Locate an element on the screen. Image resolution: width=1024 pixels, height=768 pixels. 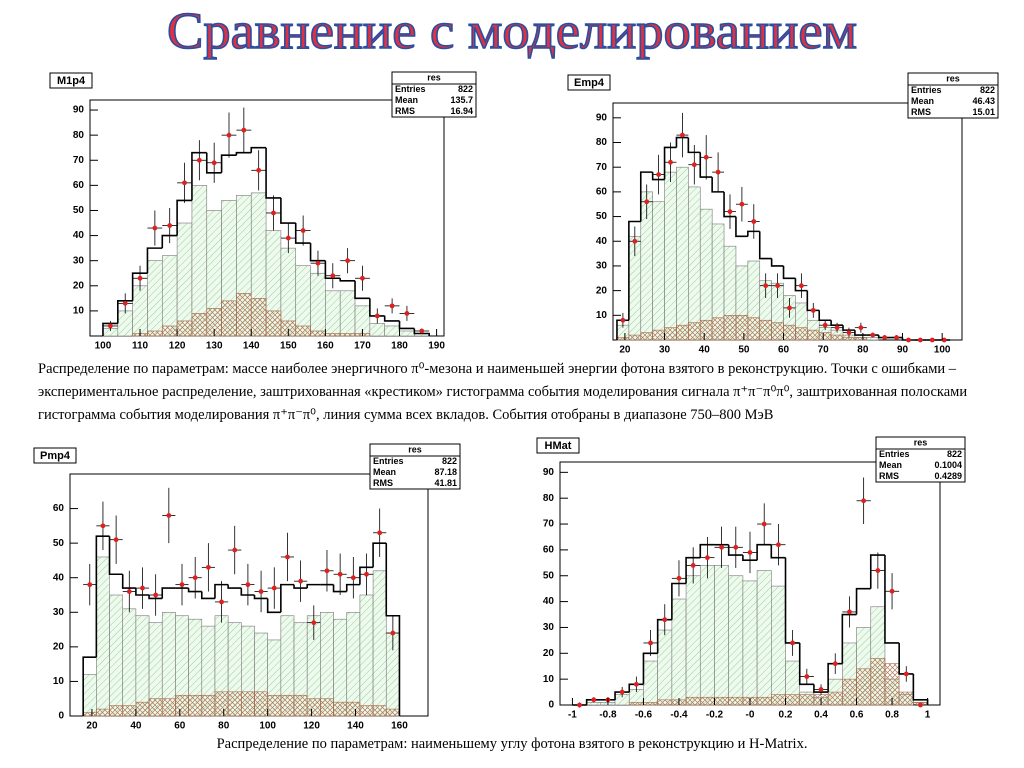
stats-value: 16.94 is located at coordinates (461, 111).